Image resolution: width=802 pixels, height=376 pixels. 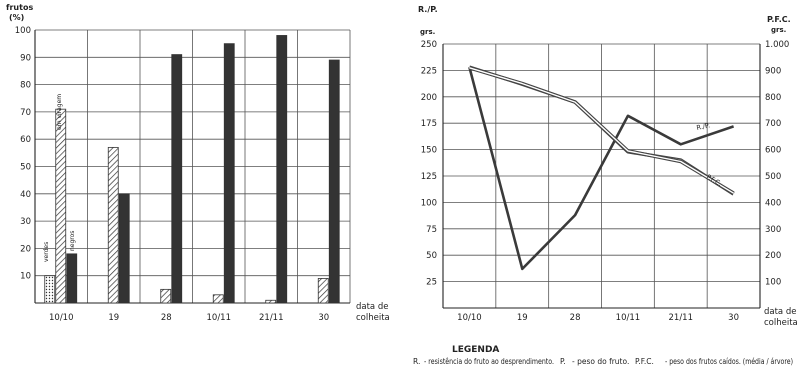 What do you see at coordinates (23, 154) in the screenshot?
I see `bar-chart-y-ticks: 10 20 30 40 50 60 70 80 90 100` at bounding box center [23, 154].